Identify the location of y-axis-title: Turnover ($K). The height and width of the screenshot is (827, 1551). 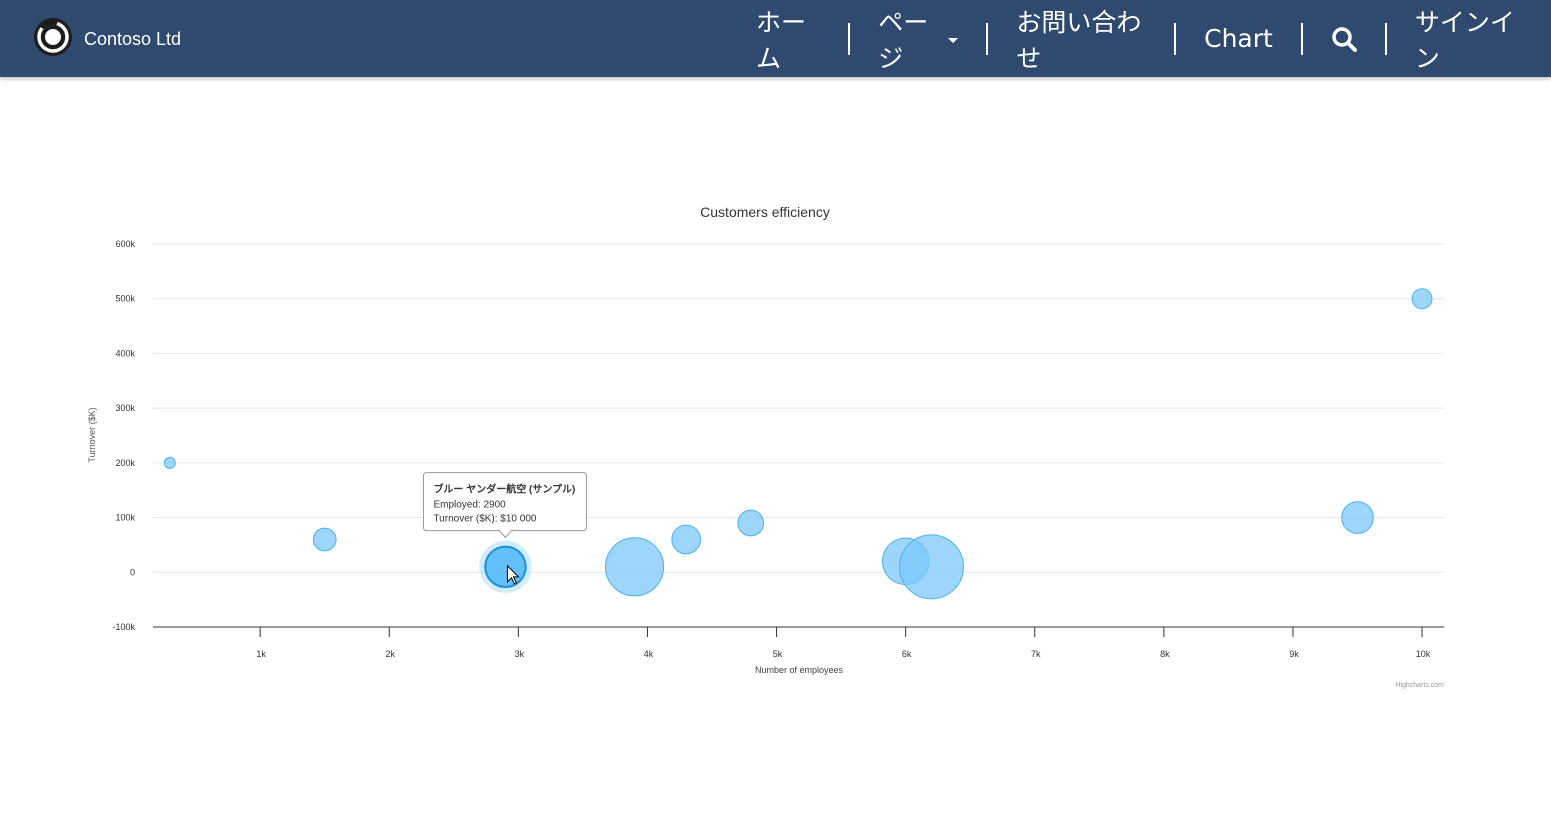
(92, 434).